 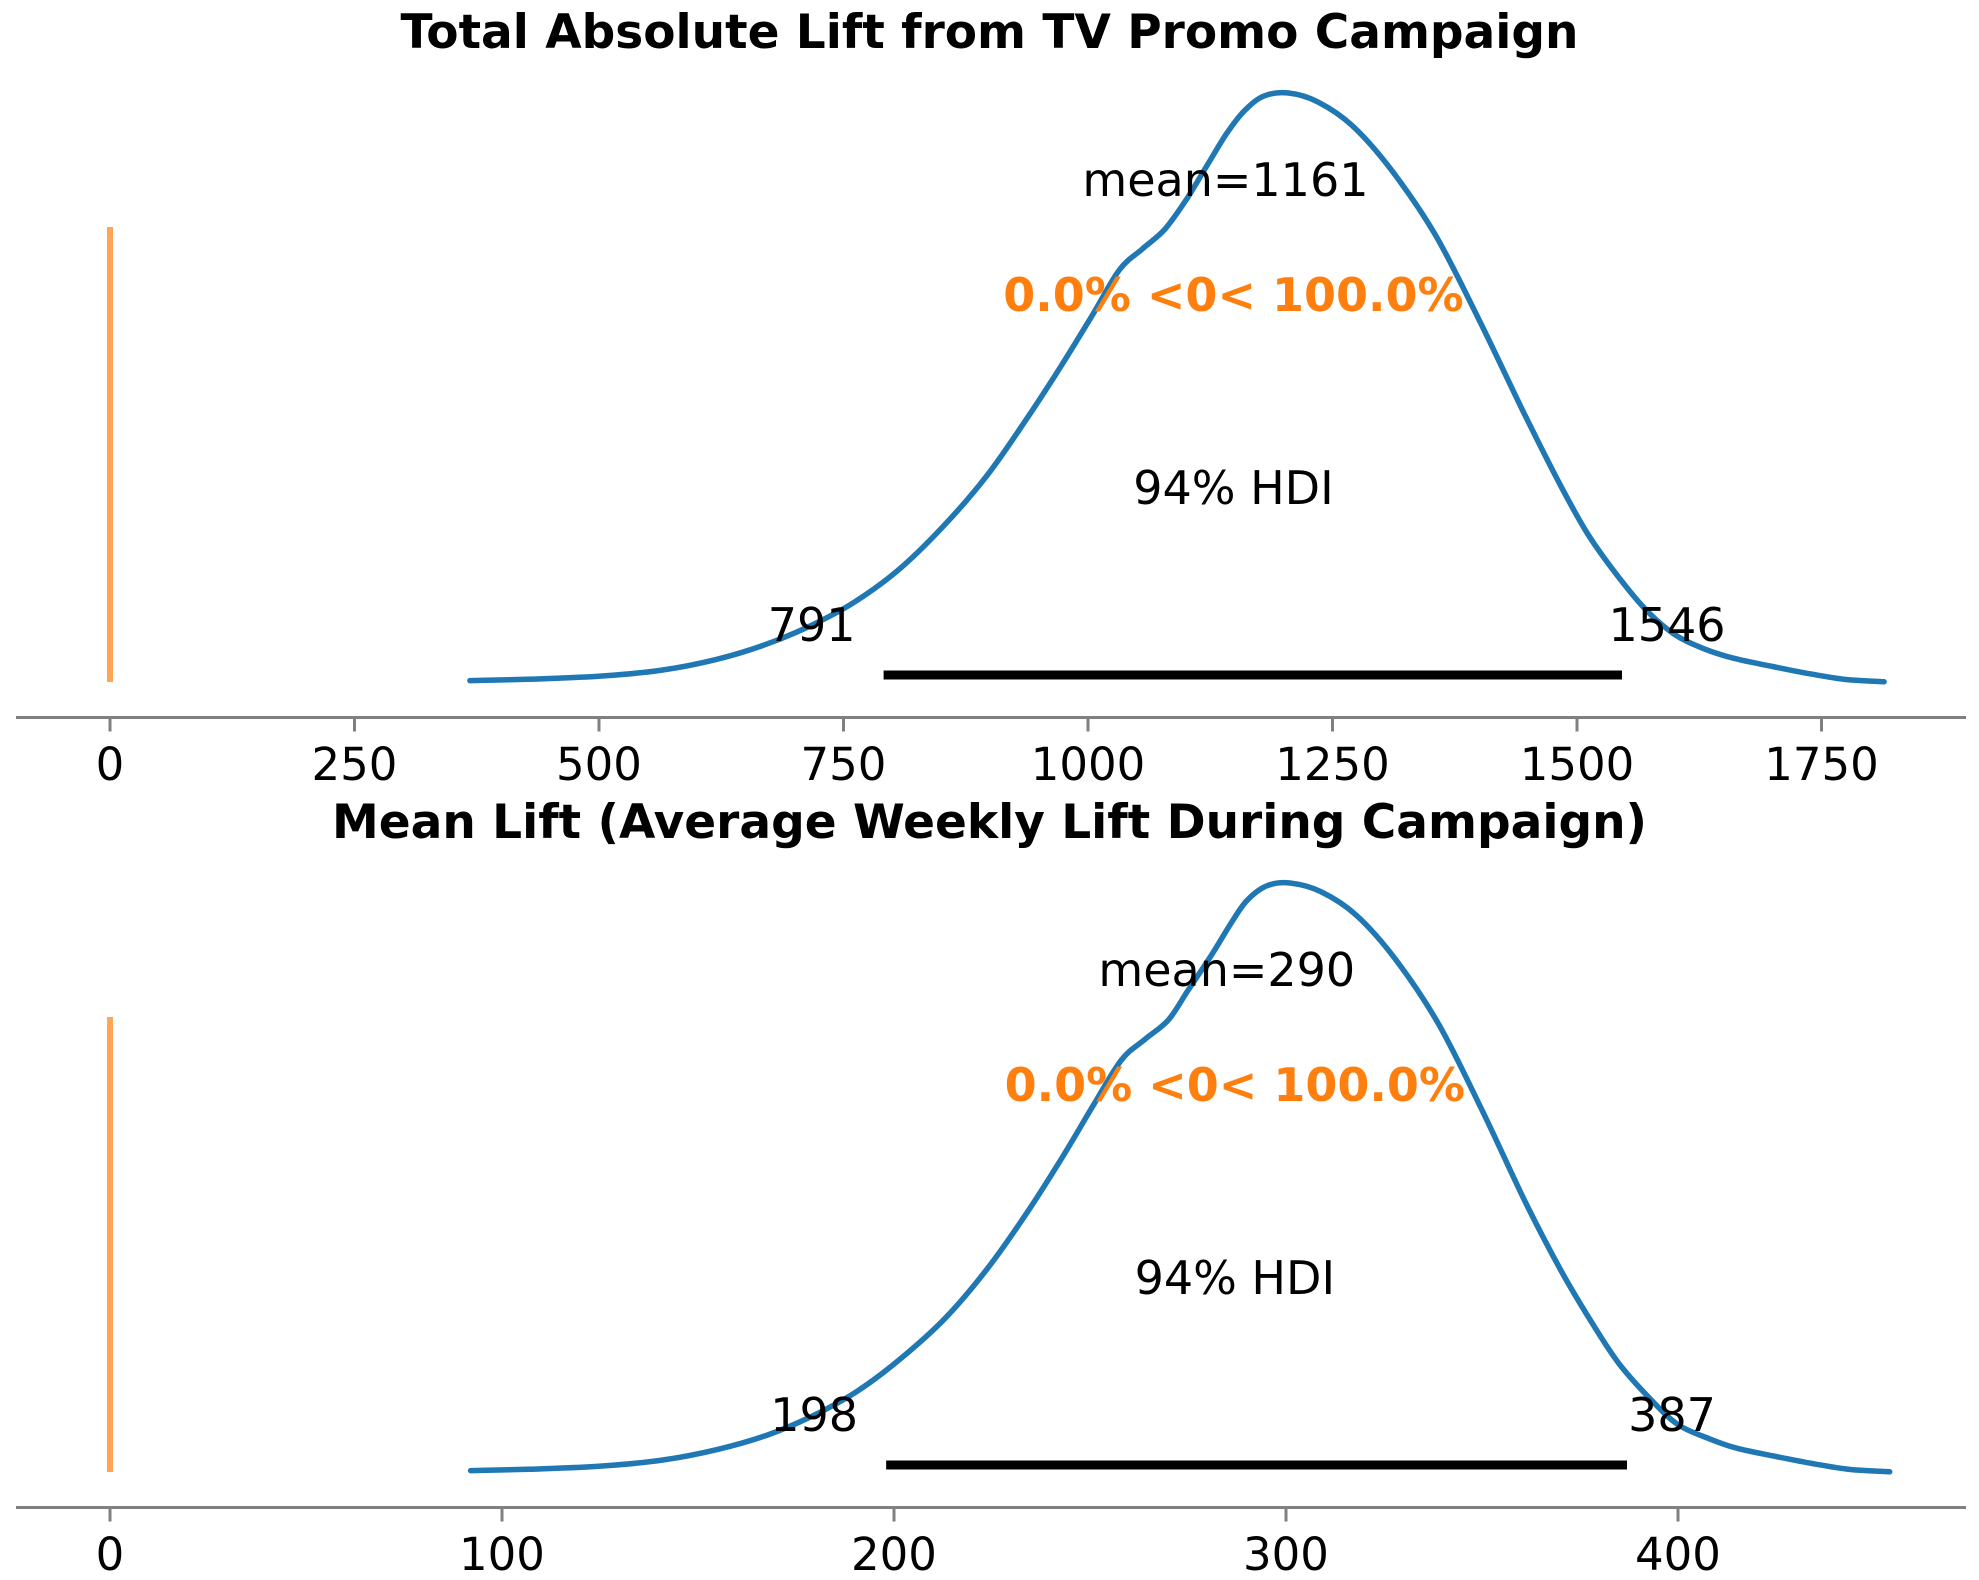 I want to click on hdi-lower-label: 198, so click(x=814, y=1415).